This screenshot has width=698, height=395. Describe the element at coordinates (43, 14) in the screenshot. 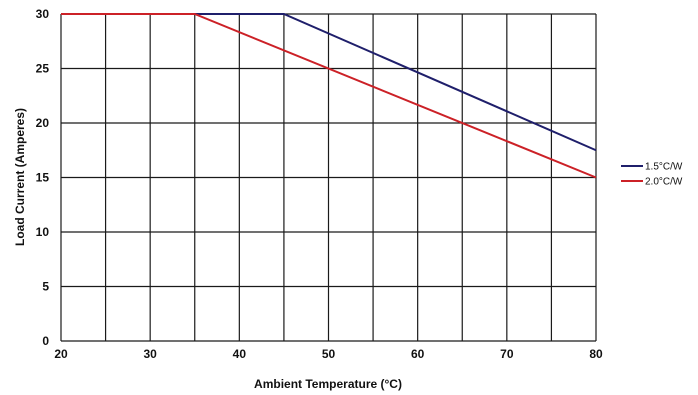

I see `y-tick-label: 30` at that location.